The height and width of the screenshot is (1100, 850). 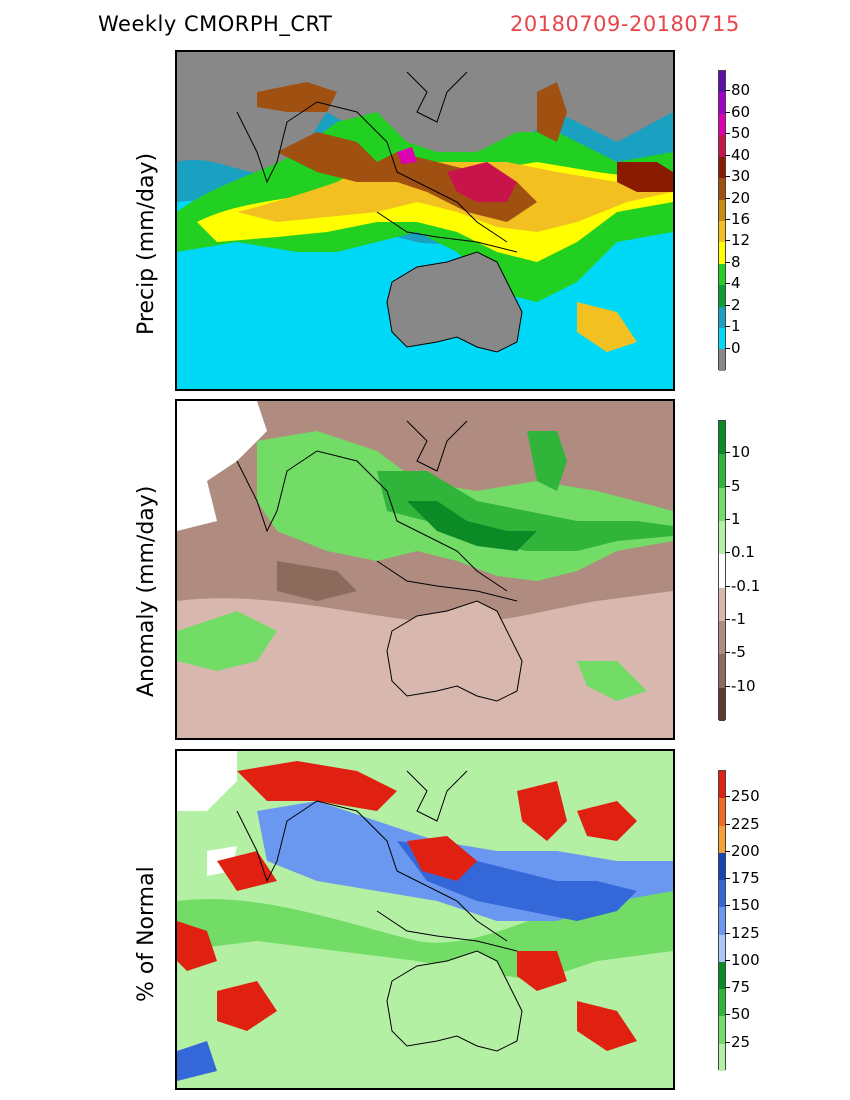 I want to click on anomaly-colorbar, so click(x=722, y=570).